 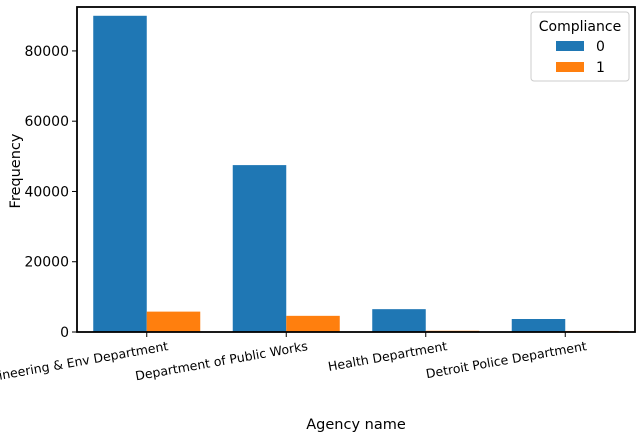 What do you see at coordinates (46, 122) in the screenshot?
I see `y-tick-label: 60000` at bounding box center [46, 122].